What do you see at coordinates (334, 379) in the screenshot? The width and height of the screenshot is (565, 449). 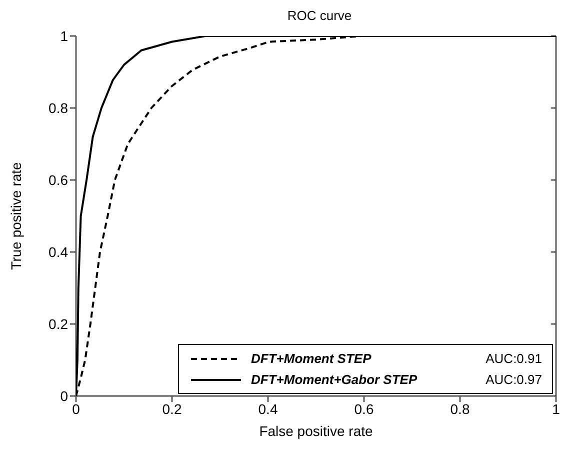 I see `legend-label: DFT+Moment+Gabor STEP` at bounding box center [334, 379].